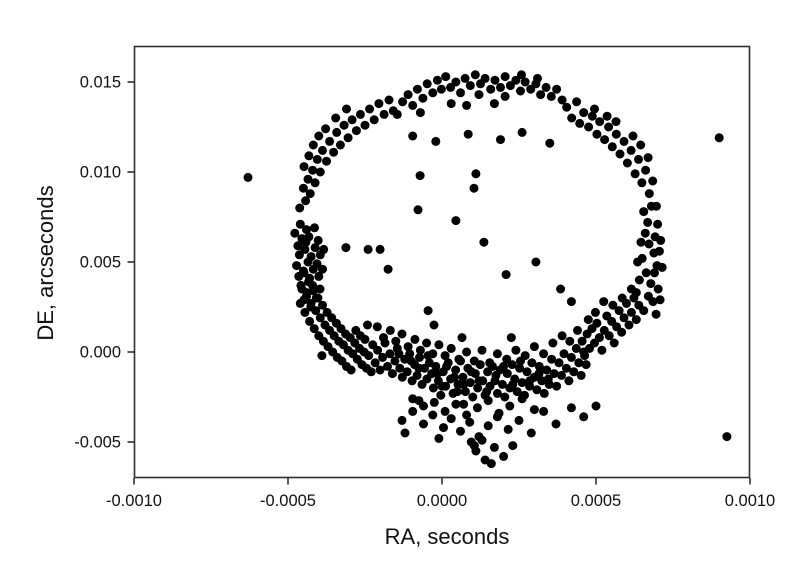 The image size is (800, 569). Describe the element at coordinates (45, 263) in the screenshot. I see `y-axis-title: DE, arcseconds` at that location.